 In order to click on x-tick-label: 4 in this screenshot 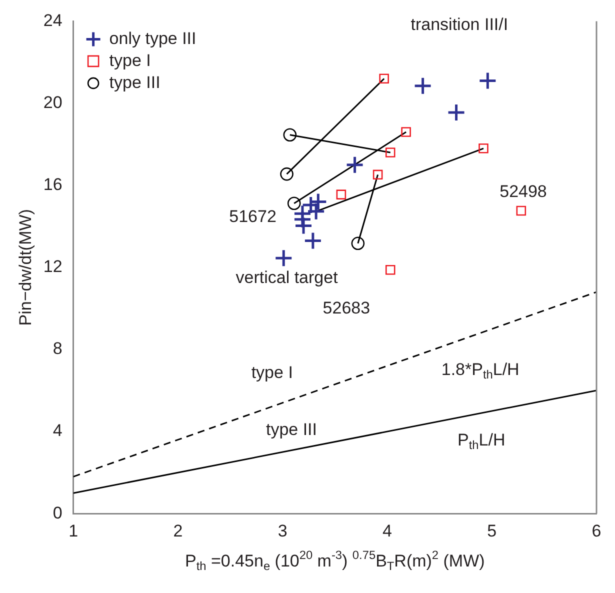, I will do `click(387, 530)`.